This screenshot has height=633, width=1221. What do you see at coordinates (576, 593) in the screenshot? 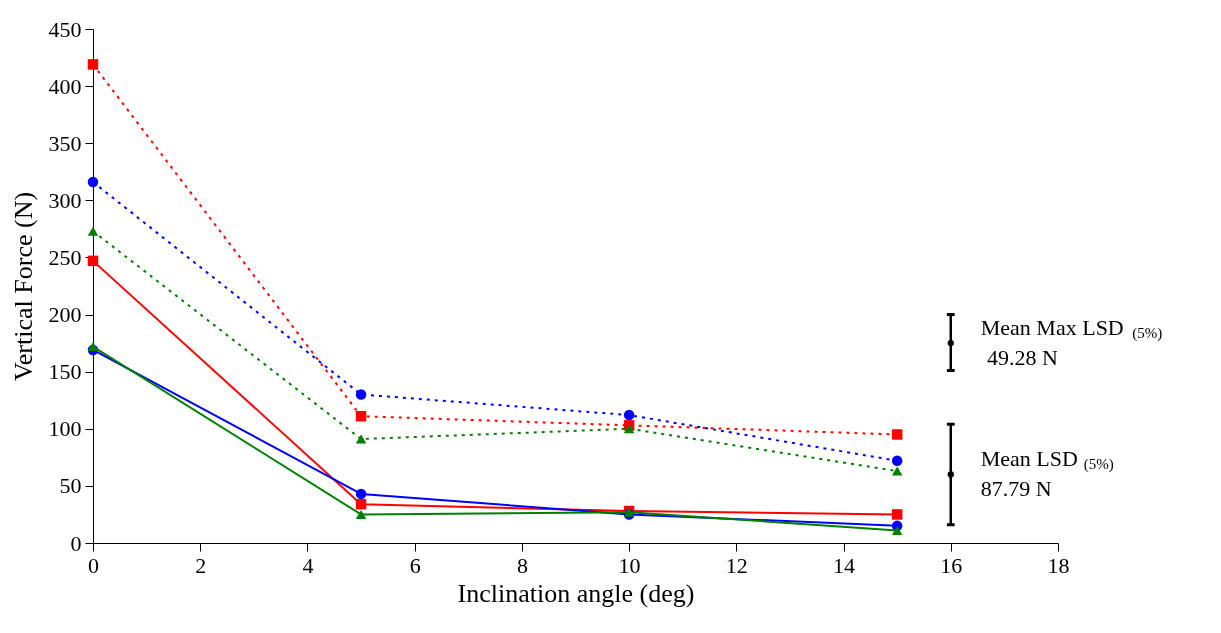
I see `x-axis-title: Inclination angle (deg)` at bounding box center [576, 593].